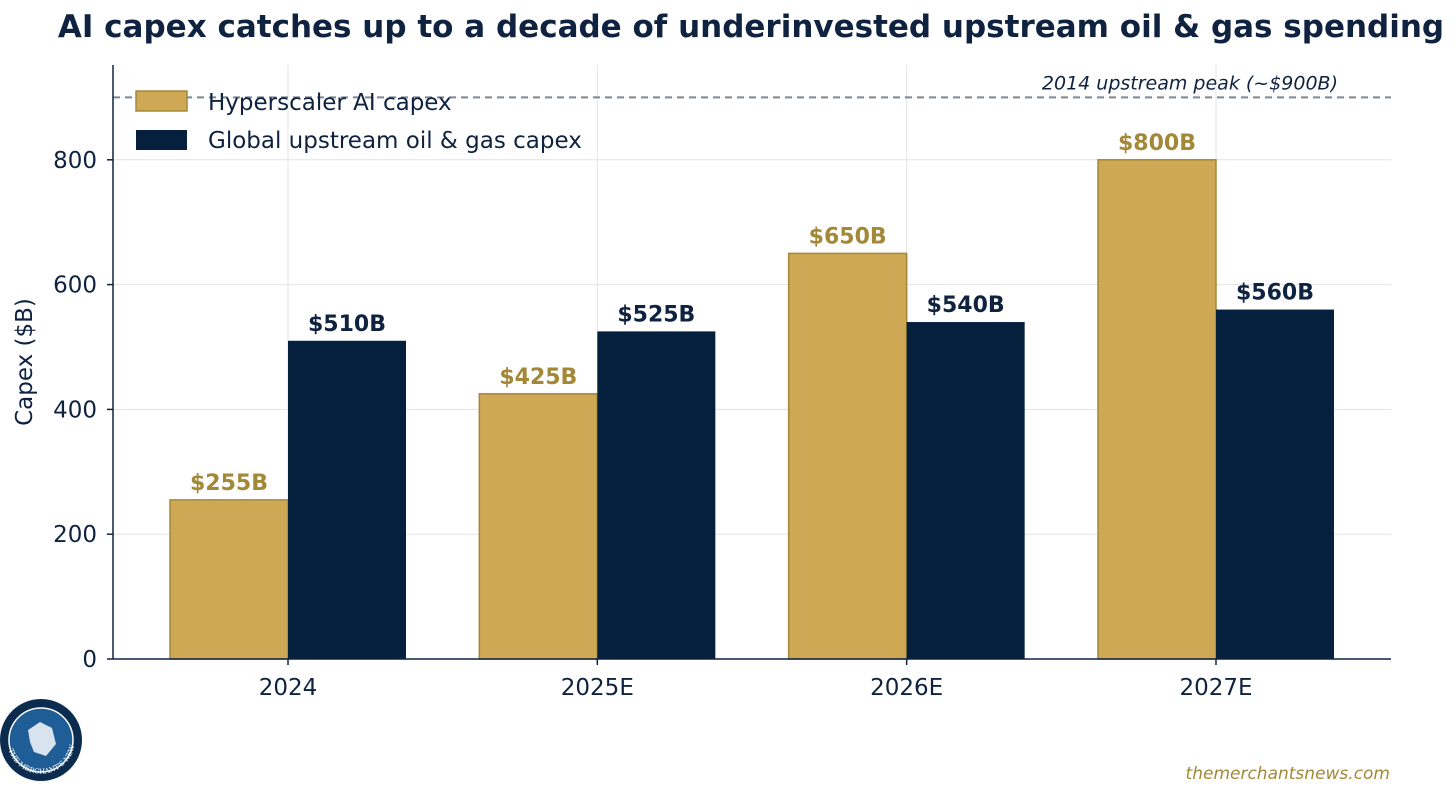  I want to click on value-label-ai: $255B, so click(229, 483).